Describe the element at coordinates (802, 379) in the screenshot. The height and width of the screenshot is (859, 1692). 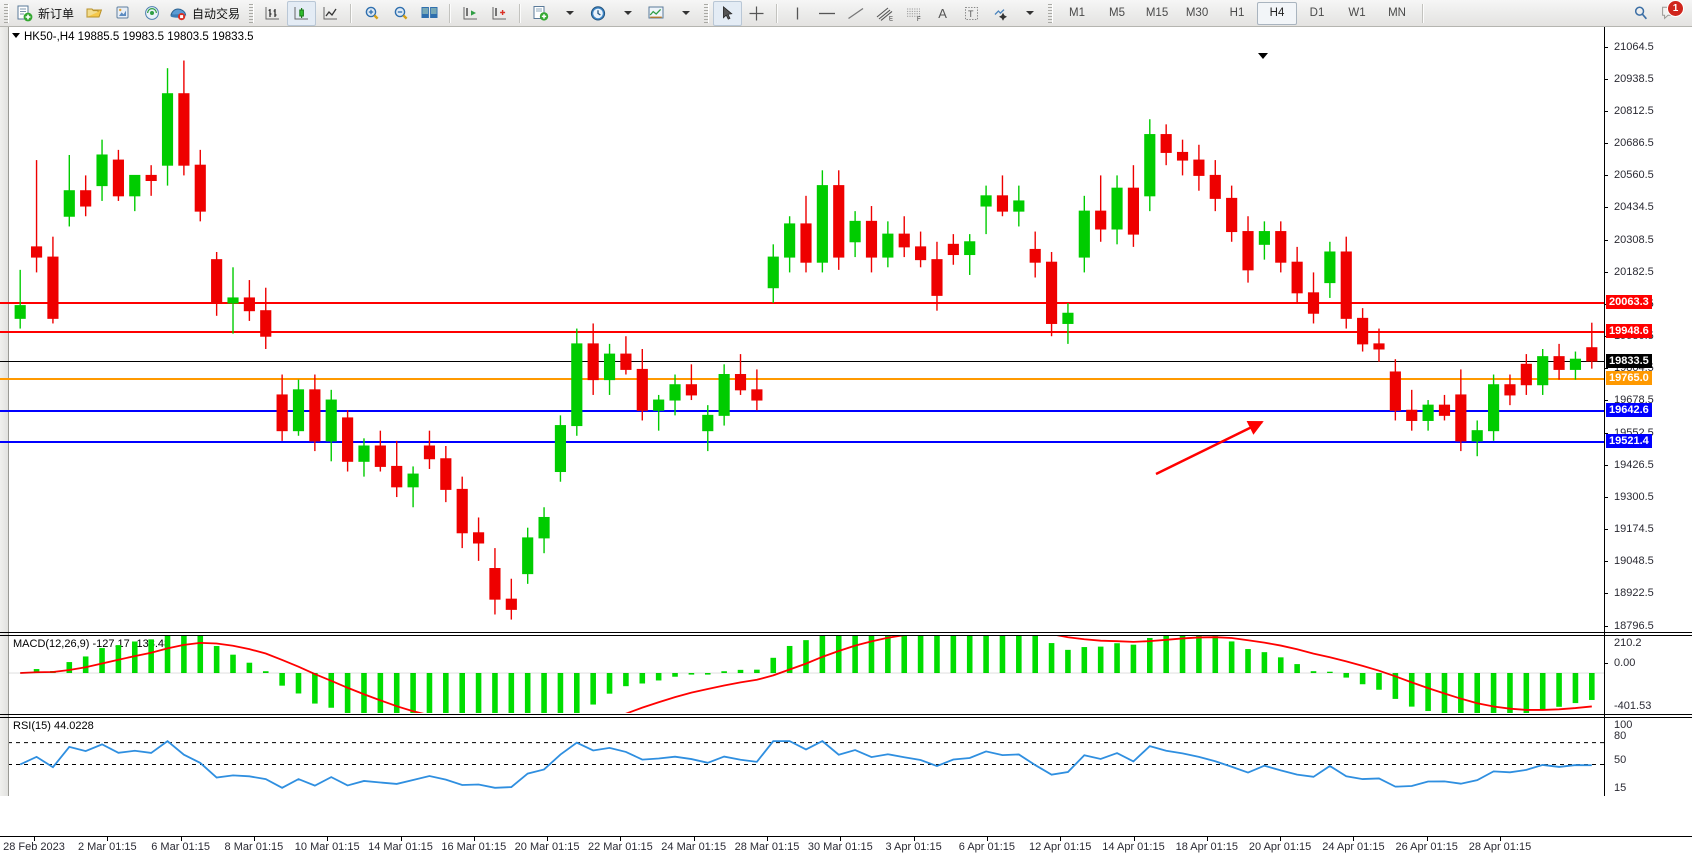
I see `price-line-pivot` at that location.